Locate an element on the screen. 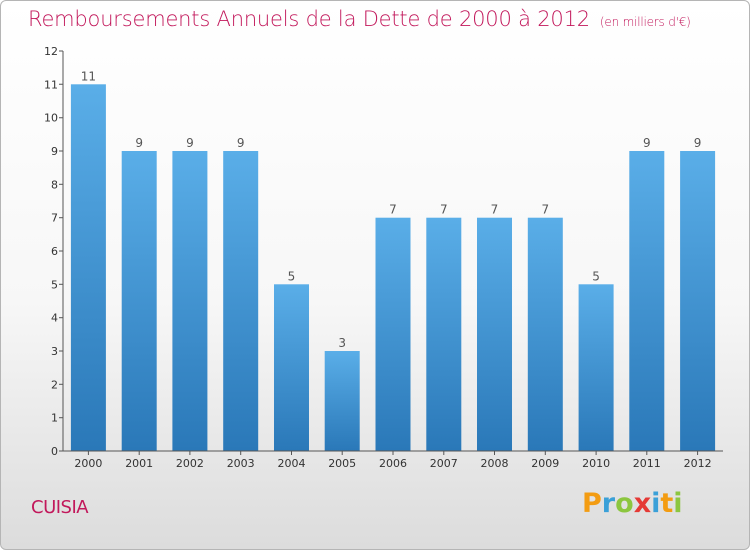  value-label-2011: 9 is located at coordinates (647, 143).